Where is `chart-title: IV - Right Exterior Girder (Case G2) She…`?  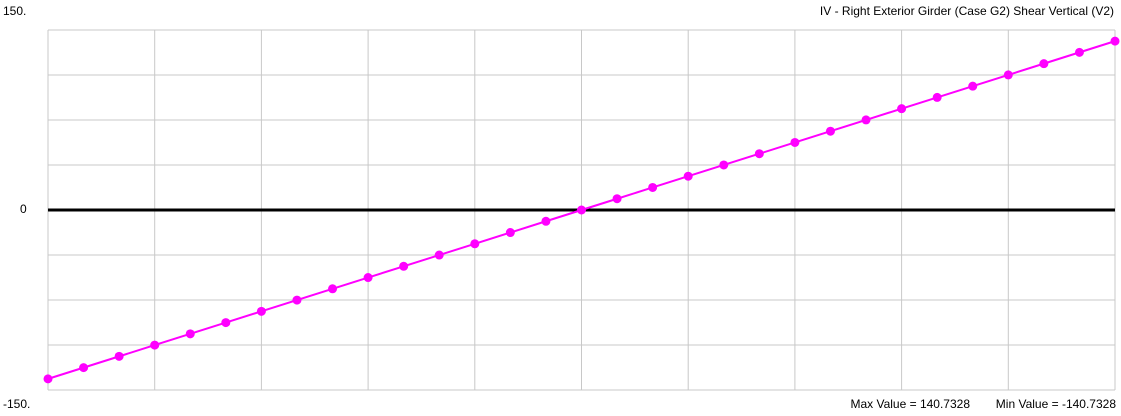
chart-title: IV - Right Exterior Girder (Case G2) She… is located at coordinates (967, 11).